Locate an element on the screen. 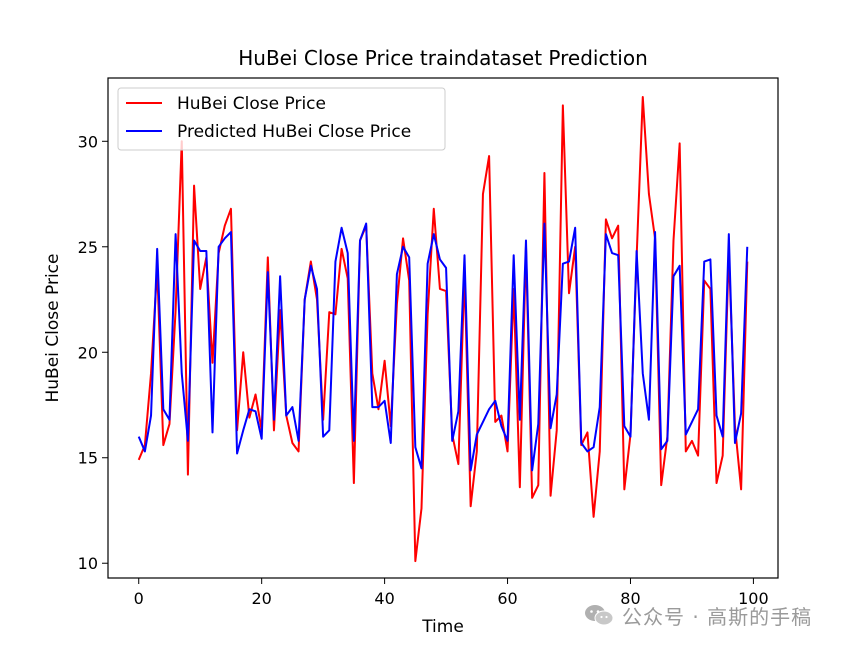  watermark: 公众号 · 高斯的手稿 is located at coordinates (698, 615).